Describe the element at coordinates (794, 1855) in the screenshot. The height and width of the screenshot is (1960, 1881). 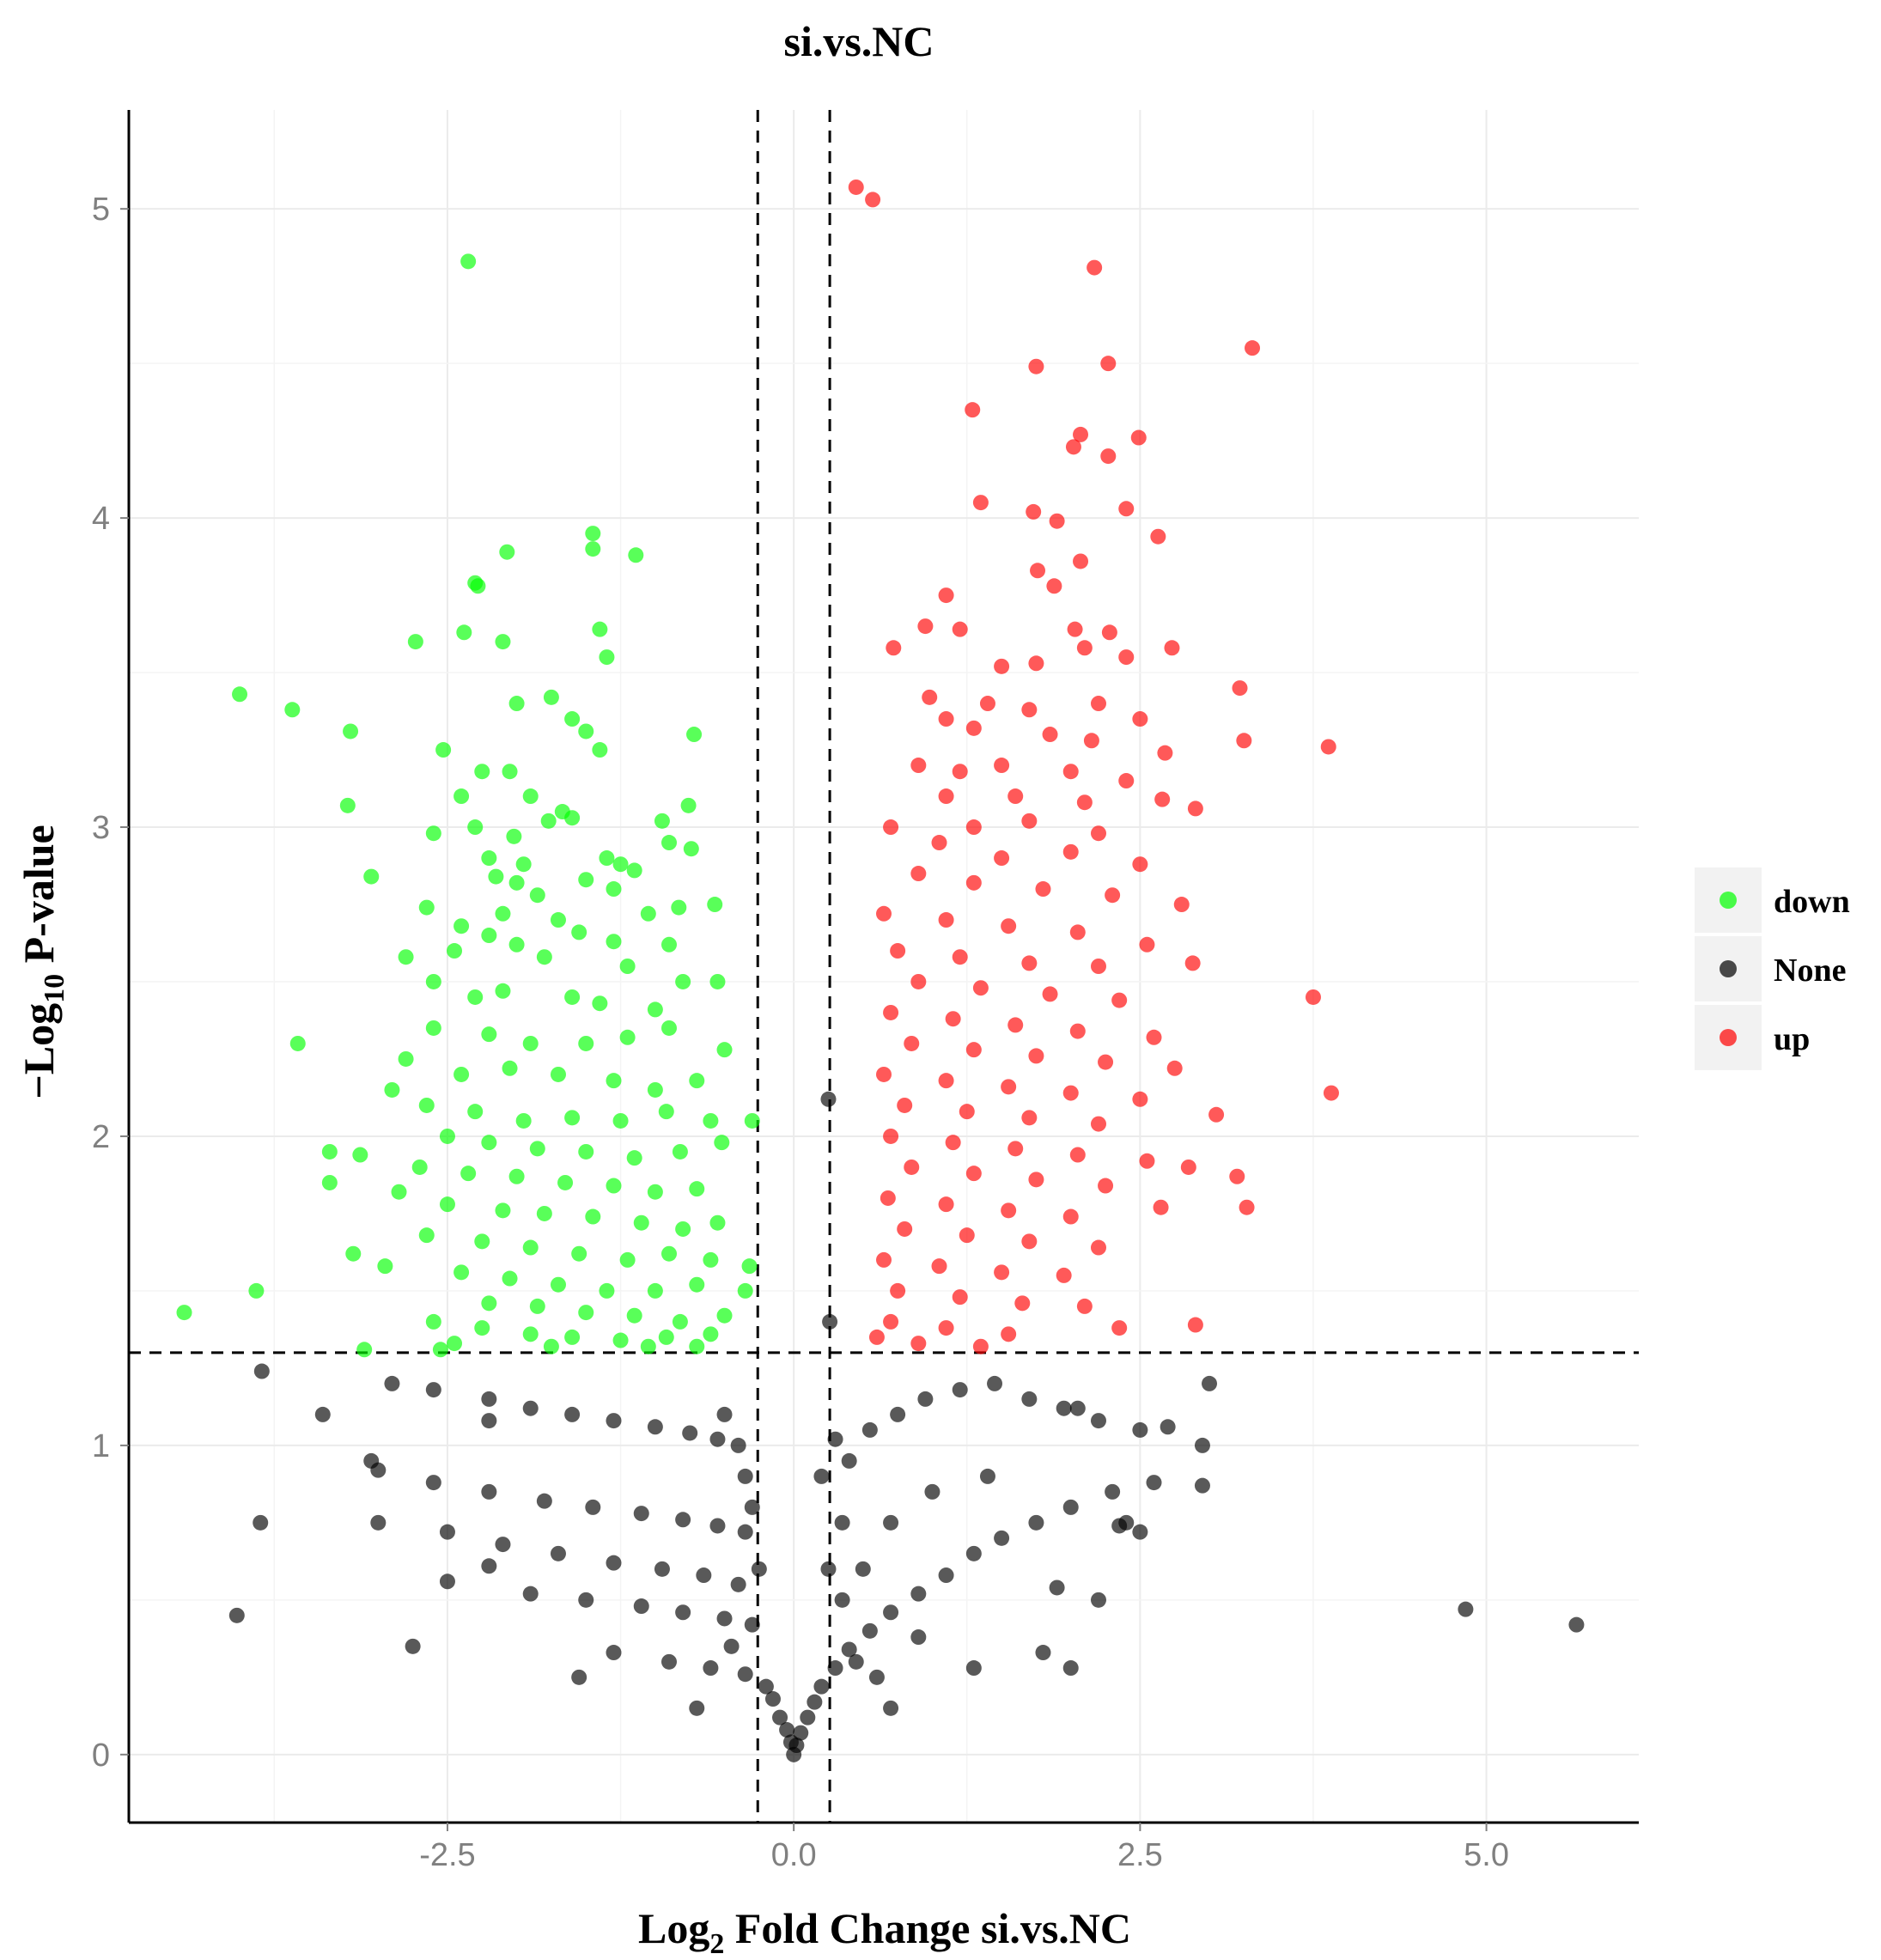
I see `x-tick-label: 0.0` at that location.